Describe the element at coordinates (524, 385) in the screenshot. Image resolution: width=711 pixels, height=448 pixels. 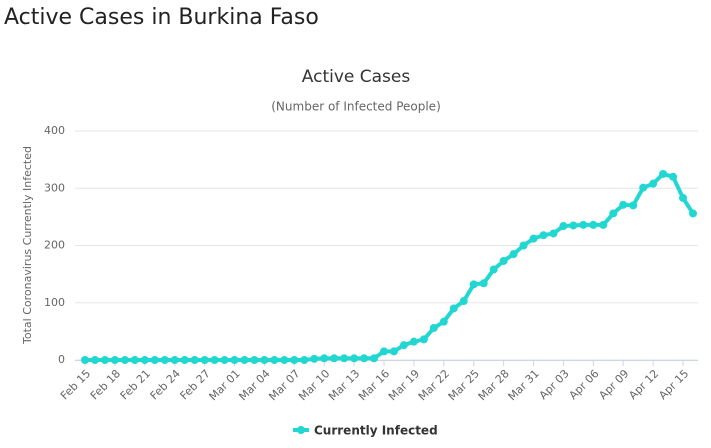
I see `x-tick-label: Mar 31` at that location.